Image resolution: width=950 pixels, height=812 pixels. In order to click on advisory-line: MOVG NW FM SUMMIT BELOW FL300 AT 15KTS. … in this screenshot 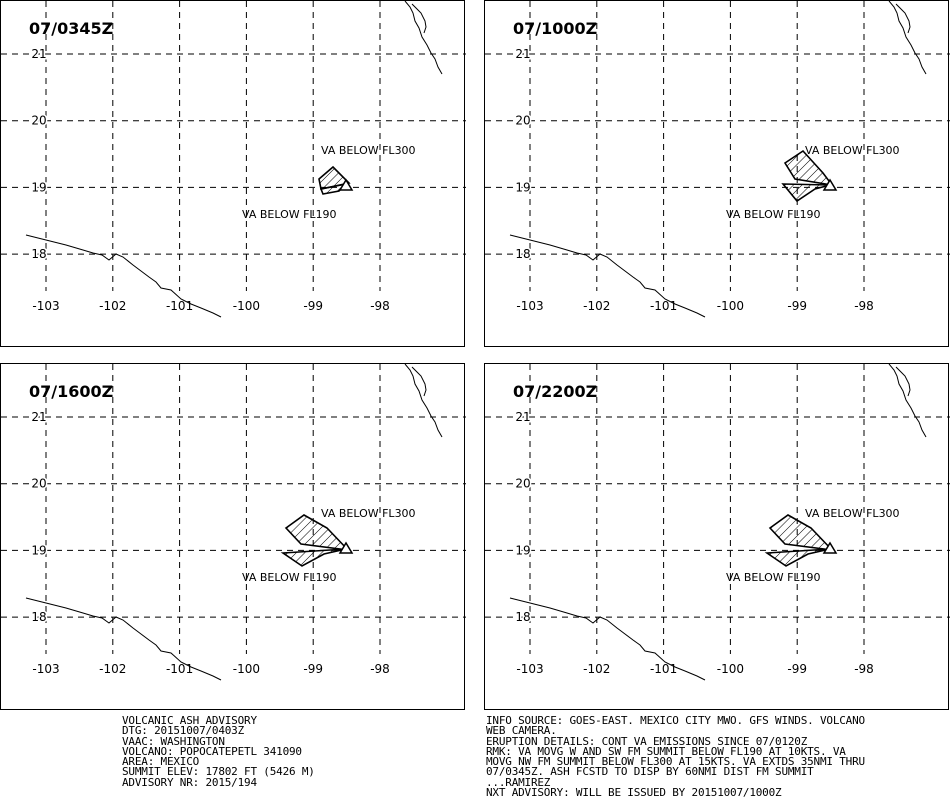, I will do `click(675, 762)`.